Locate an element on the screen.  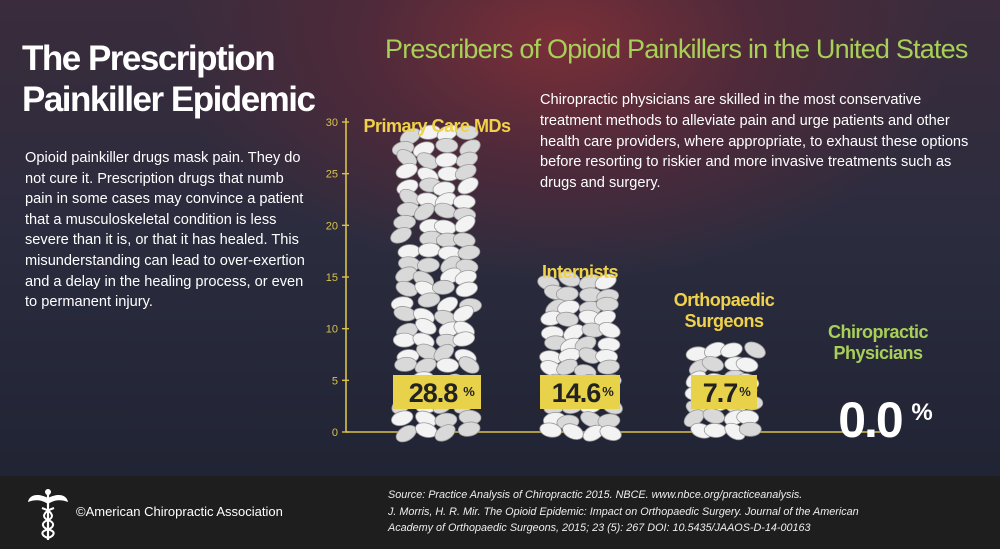
y-tick-label: 5 is located at coordinates (335, 381).